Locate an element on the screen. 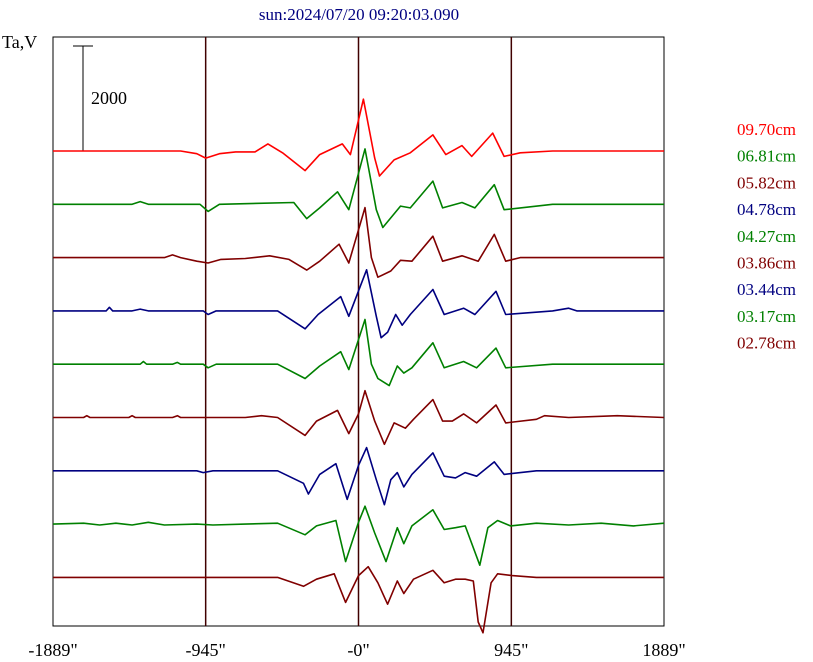  series-line-09.70cm is located at coordinates (358, 137).